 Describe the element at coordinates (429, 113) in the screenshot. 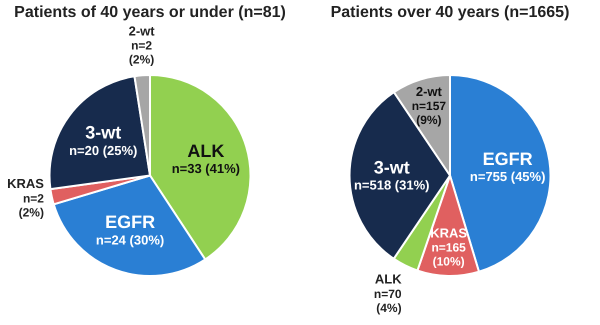

I see `data-label: n=157 (9%)` at that location.